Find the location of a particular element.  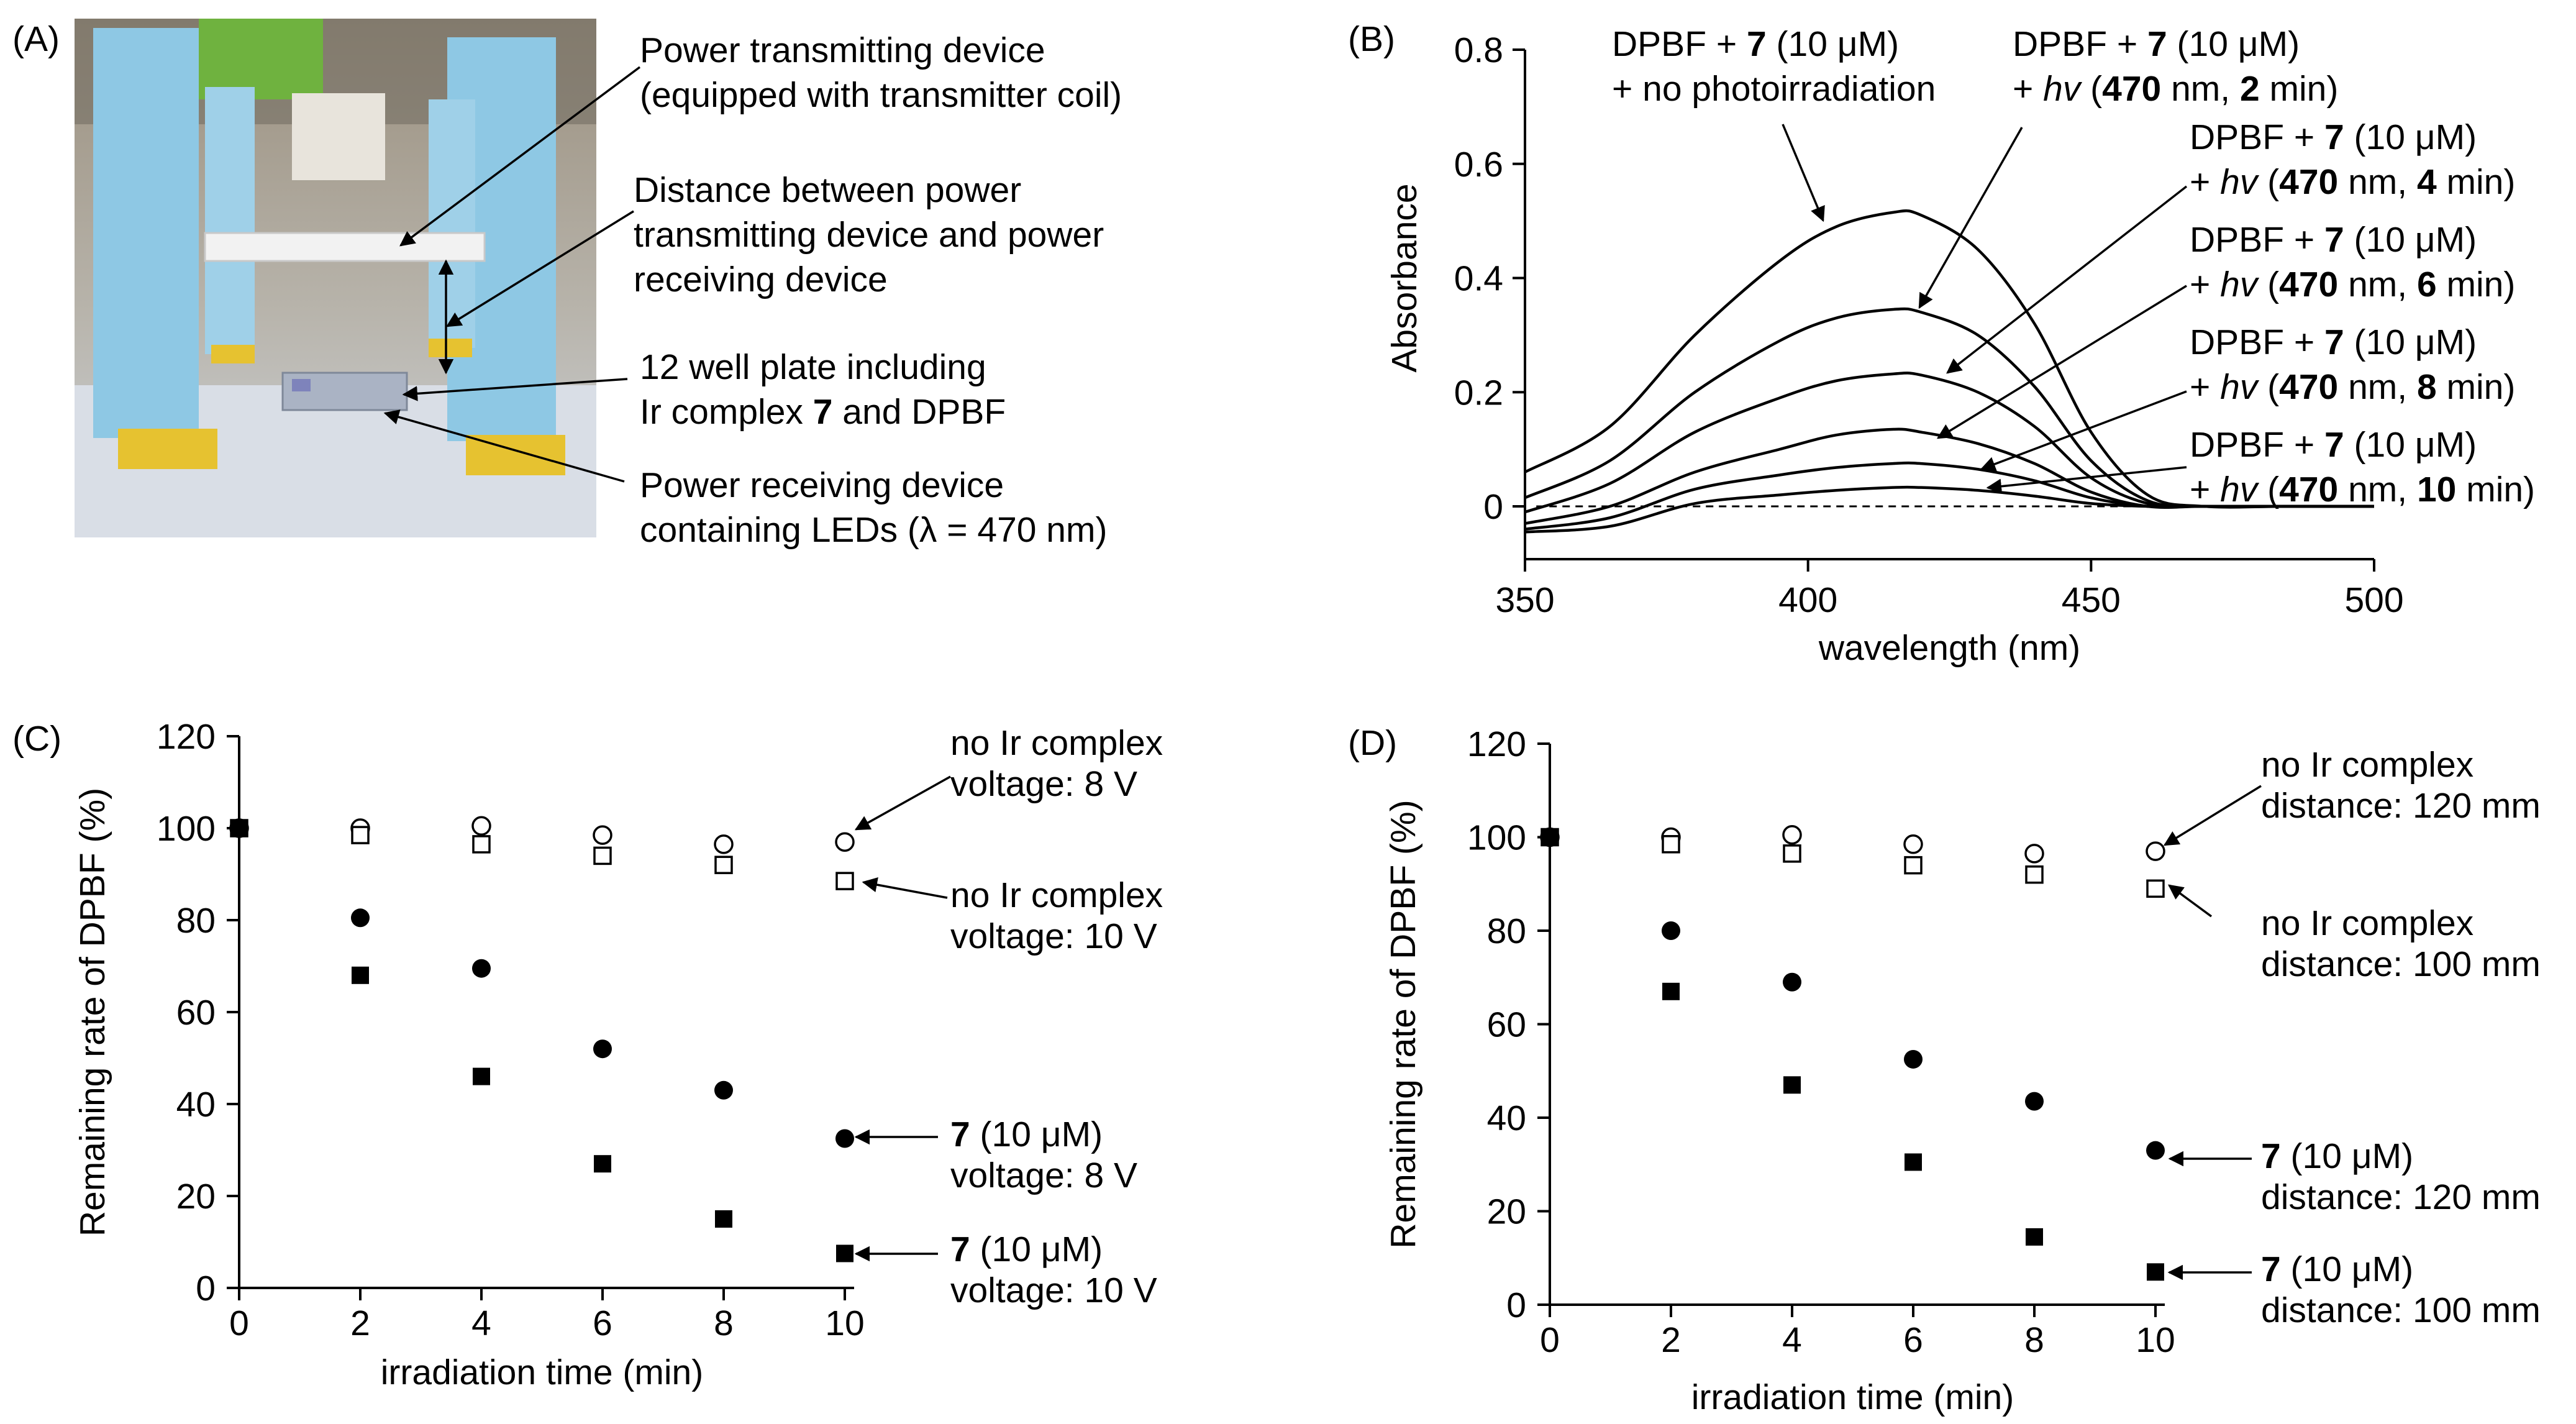

x-axis-title: irradiation time (min) is located at coordinates (1852, 1397).